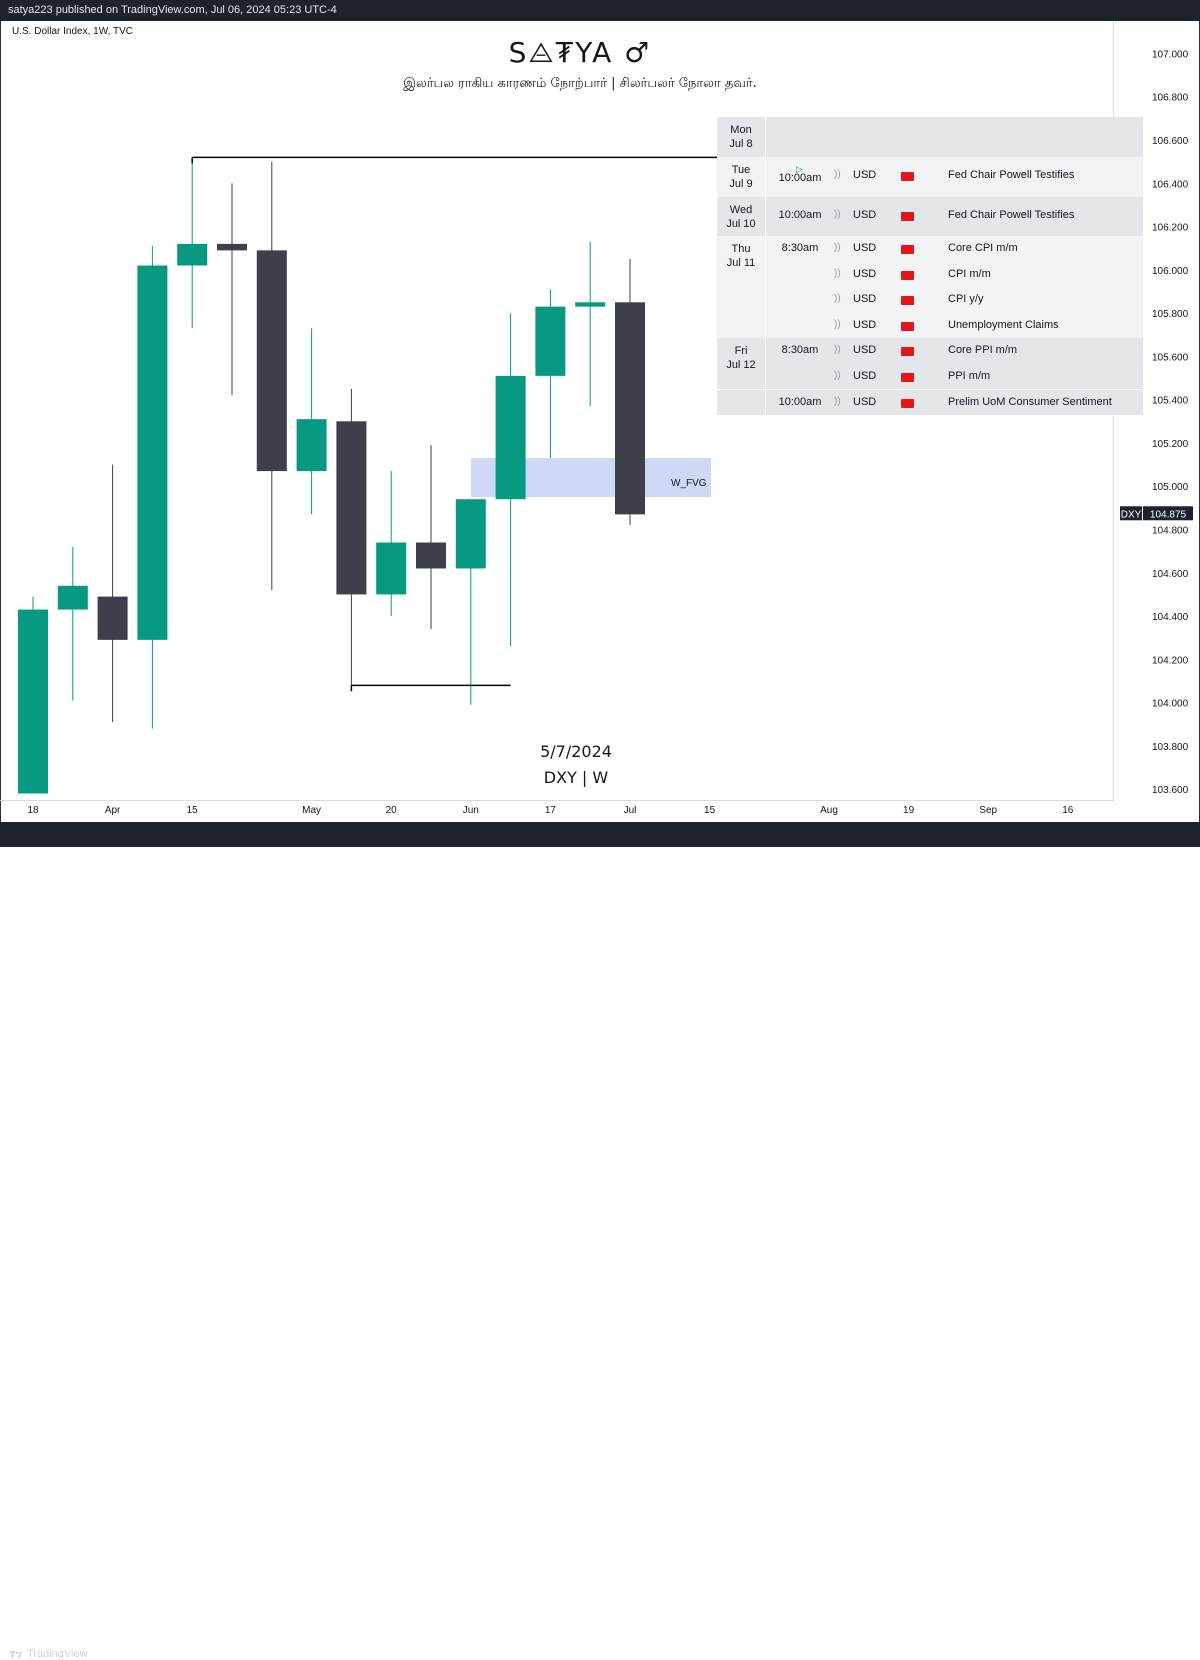 This screenshot has width=1200, height=1660. I want to click on calendar-day-label: Fri Jul 12, so click(741, 358).